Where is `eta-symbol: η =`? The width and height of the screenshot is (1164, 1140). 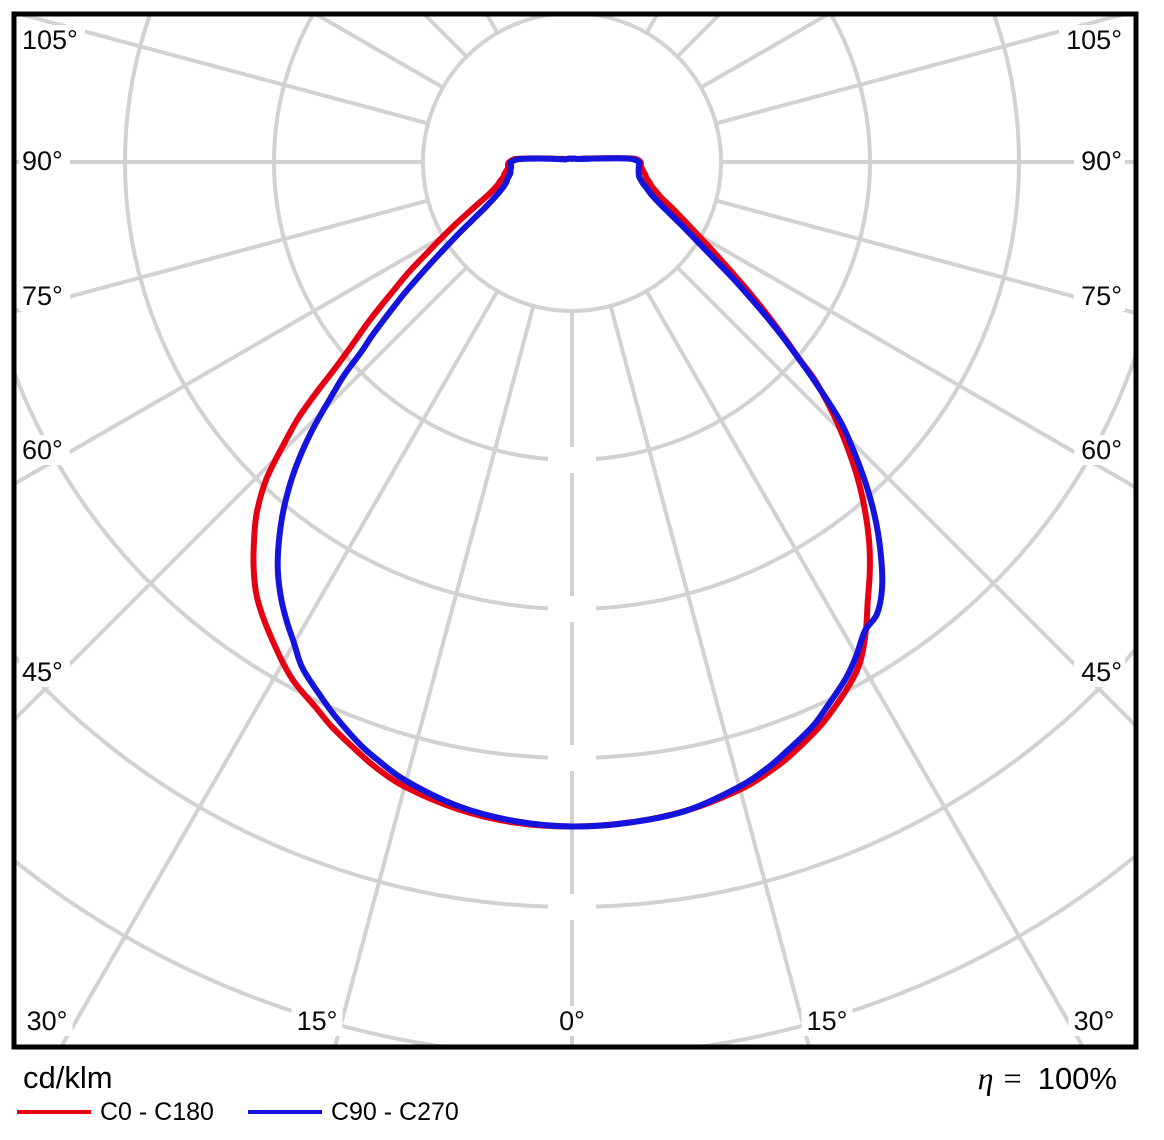
eta-symbol: η = is located at coordinates (1000, 1078).